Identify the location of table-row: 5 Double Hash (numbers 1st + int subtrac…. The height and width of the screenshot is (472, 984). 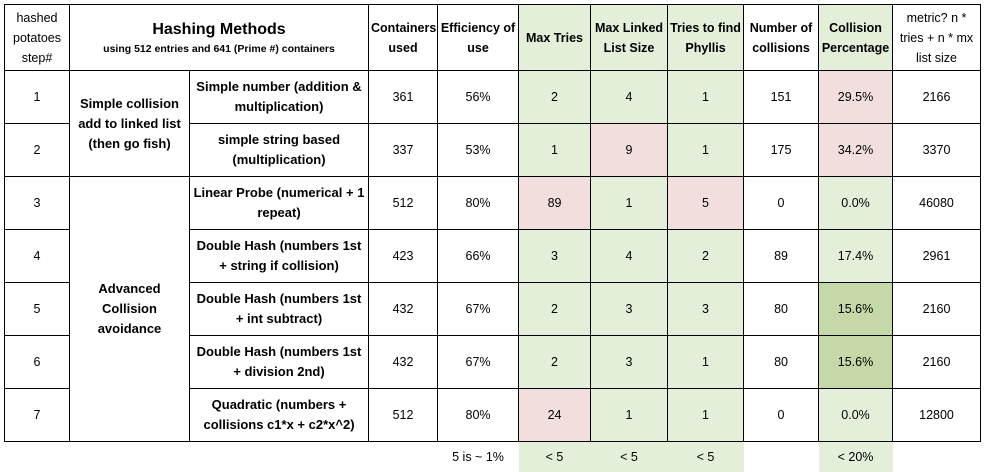
(493, 309).